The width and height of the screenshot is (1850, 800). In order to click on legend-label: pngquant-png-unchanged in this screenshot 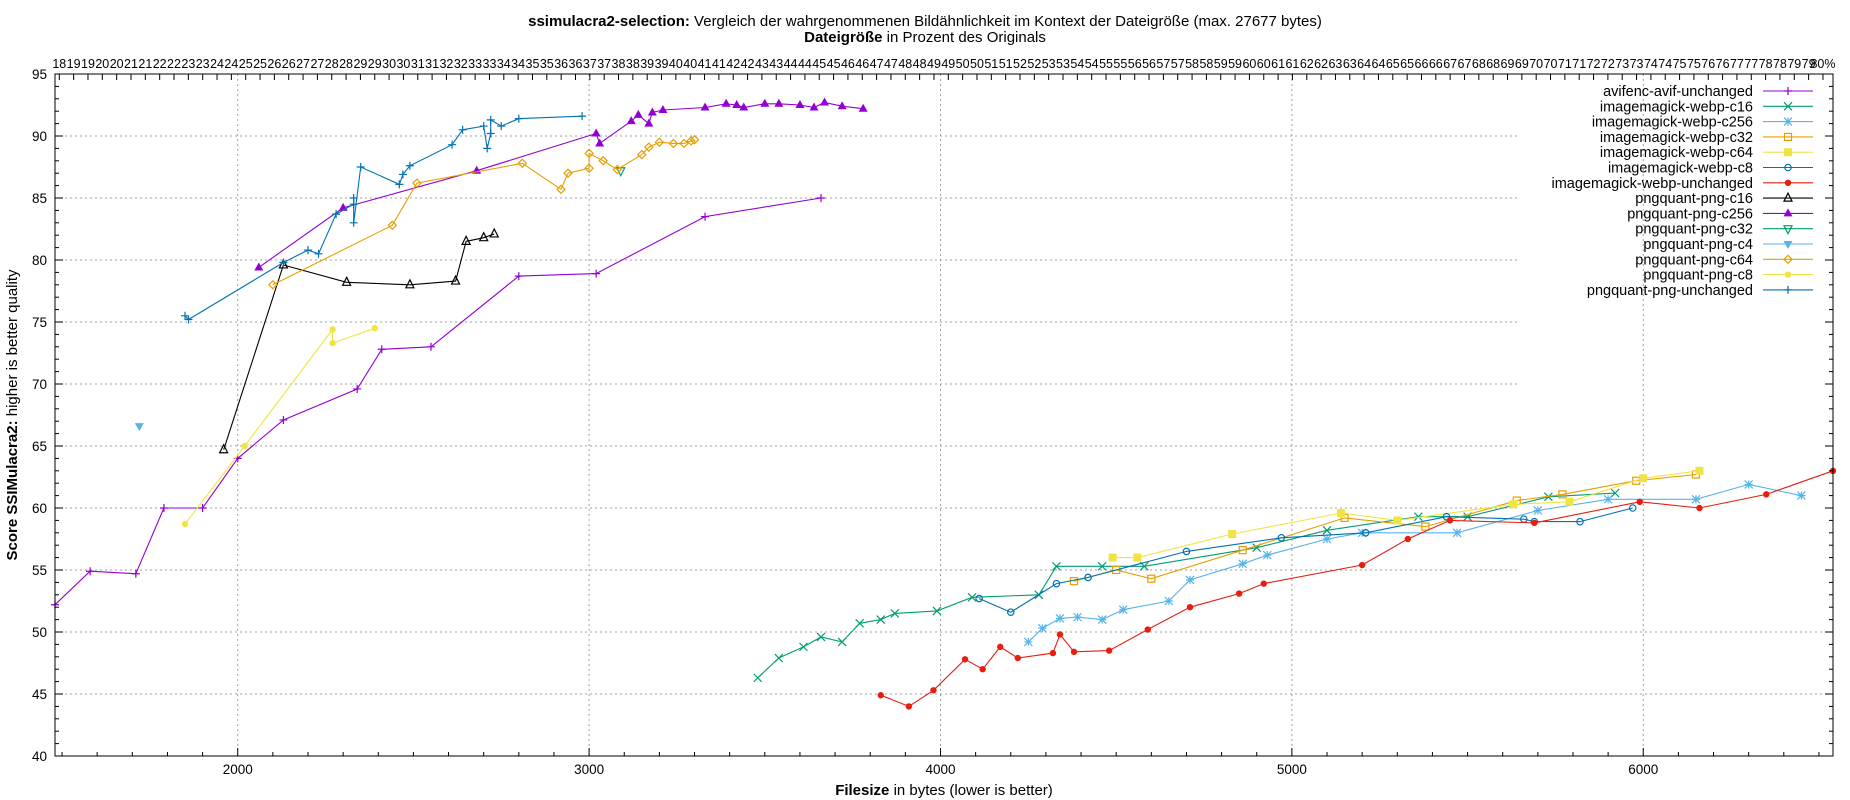, I will do `click(1670, 291)`.